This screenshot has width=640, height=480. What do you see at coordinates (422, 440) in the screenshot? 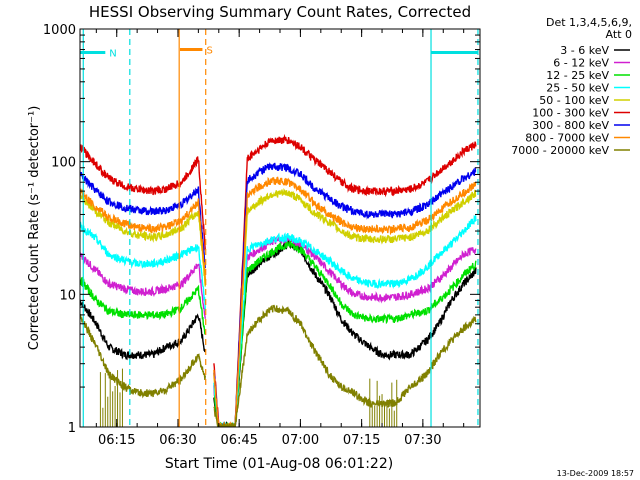
I see `x-tick-label: 07:30` at bounding box center [422, 440].